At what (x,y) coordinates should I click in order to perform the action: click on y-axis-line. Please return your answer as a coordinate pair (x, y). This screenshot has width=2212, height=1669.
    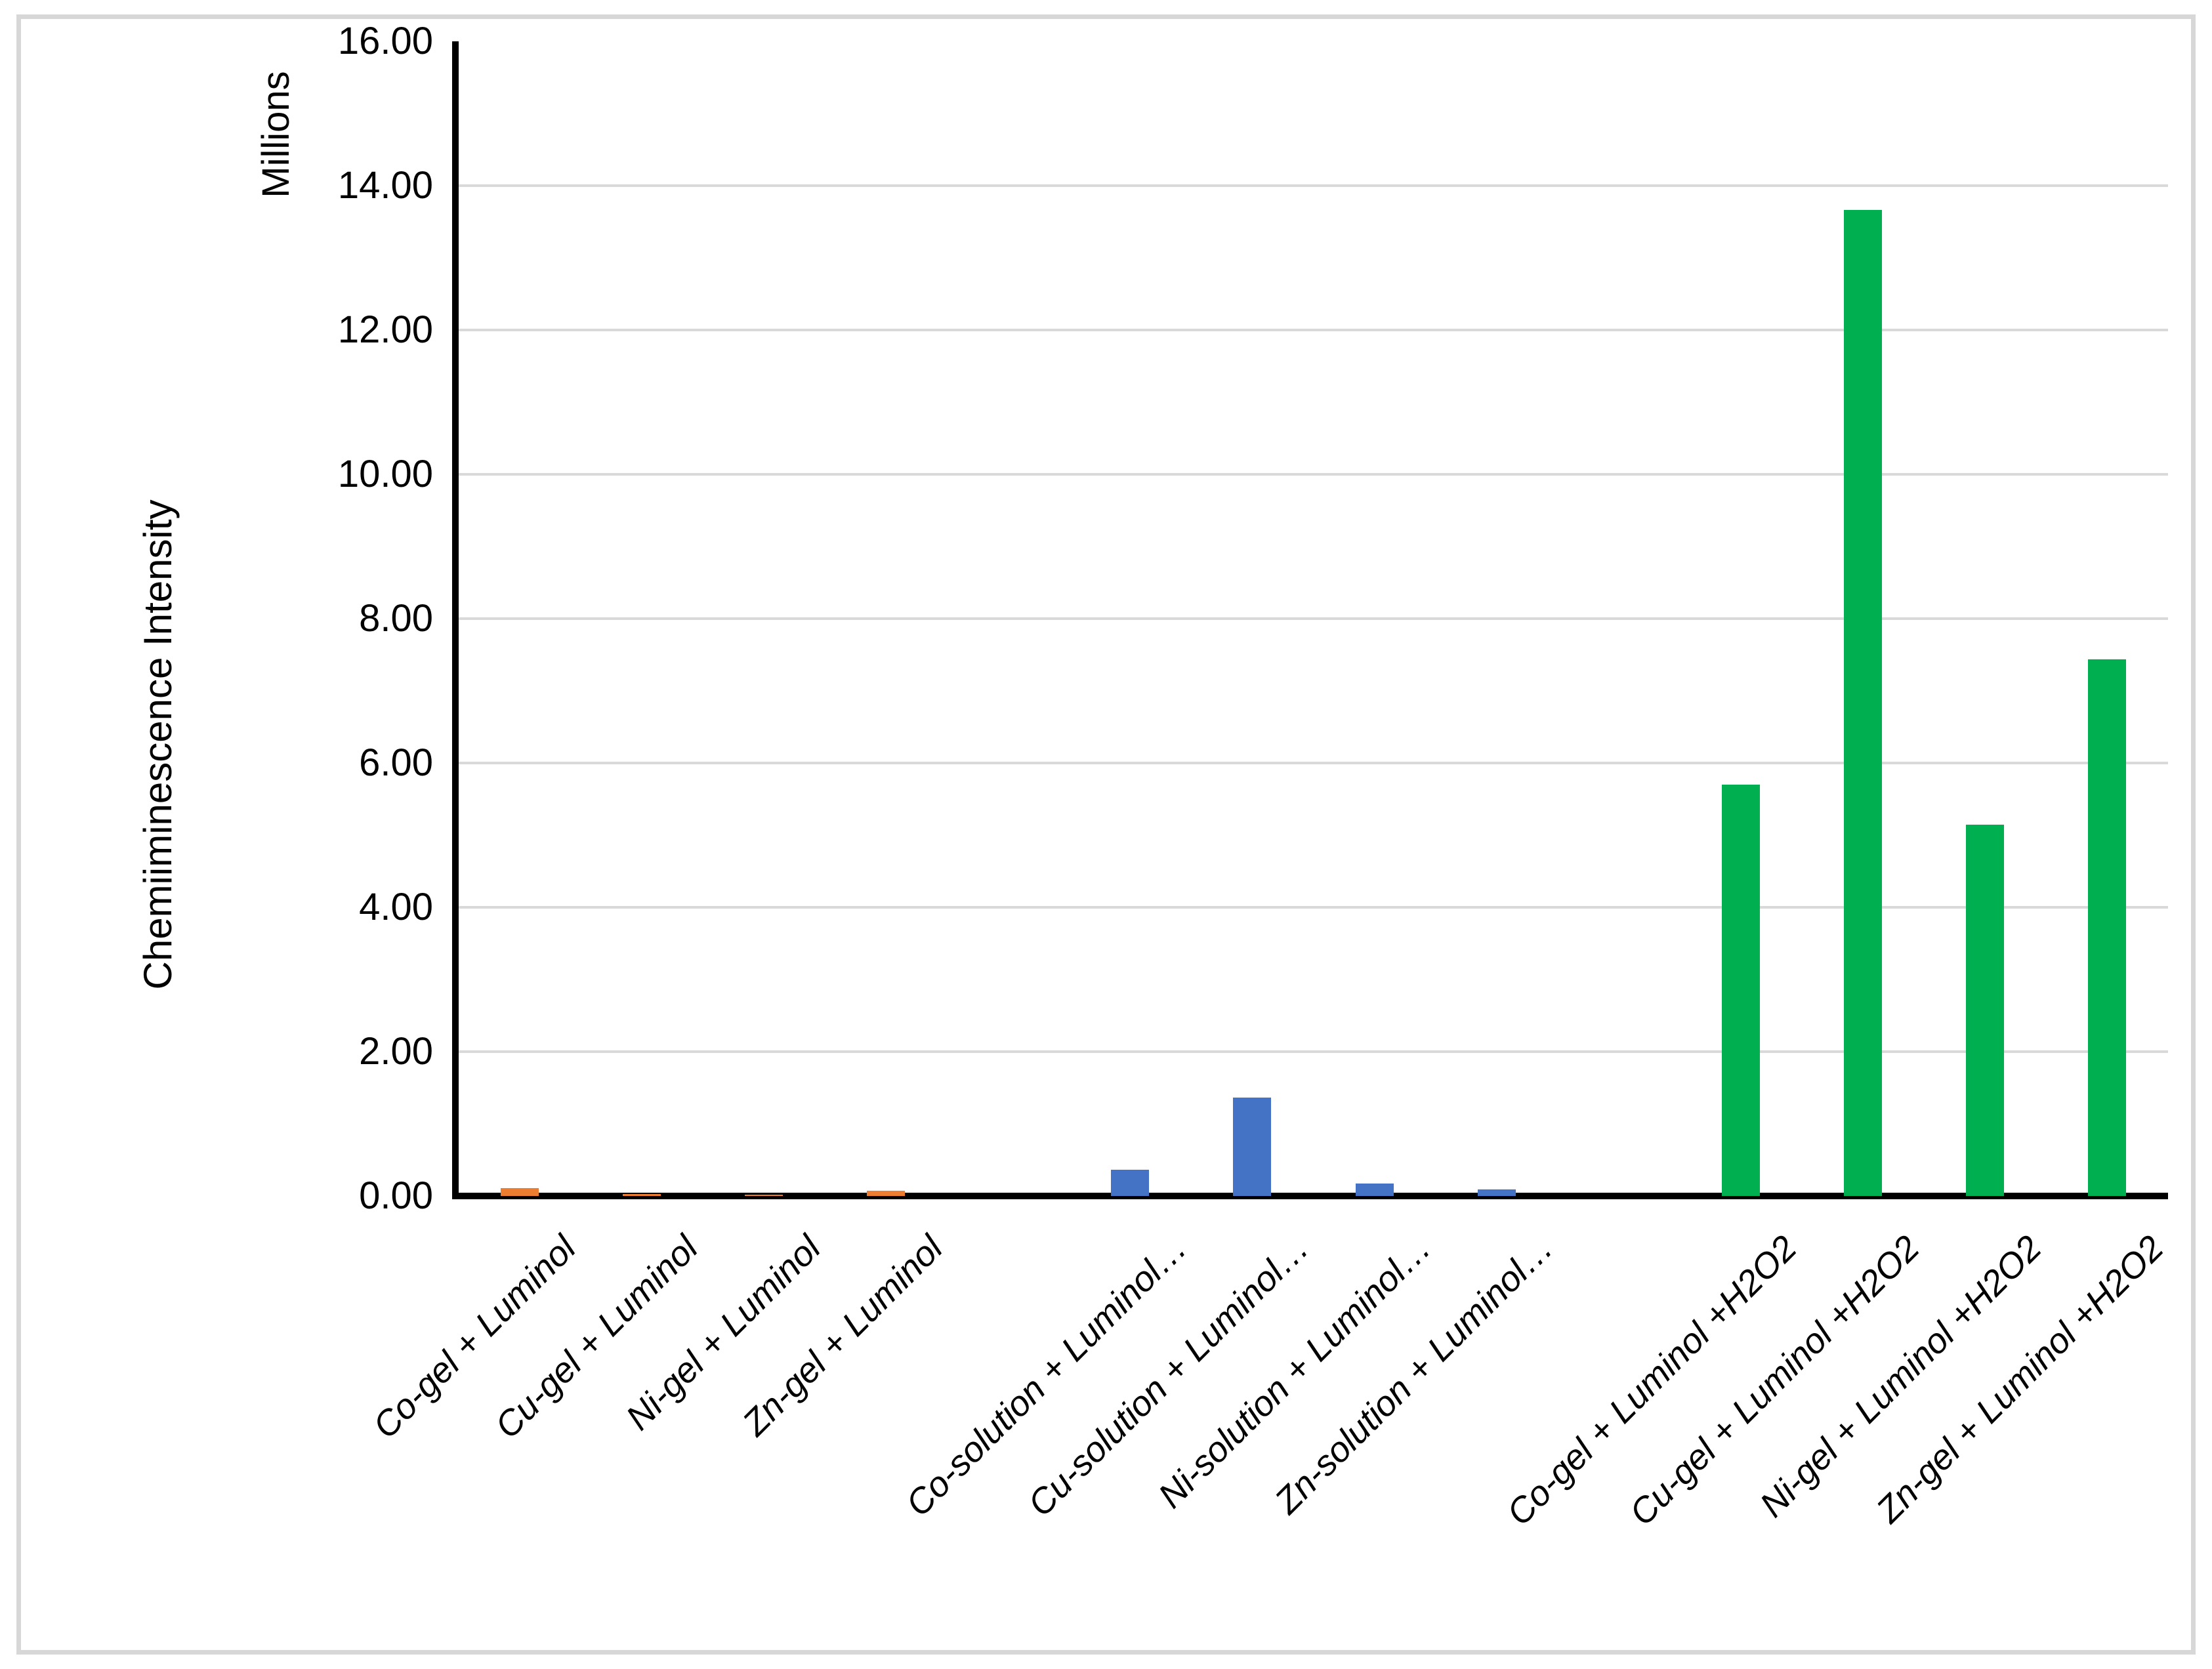
    Looking at the image, I should click on (455, 620).